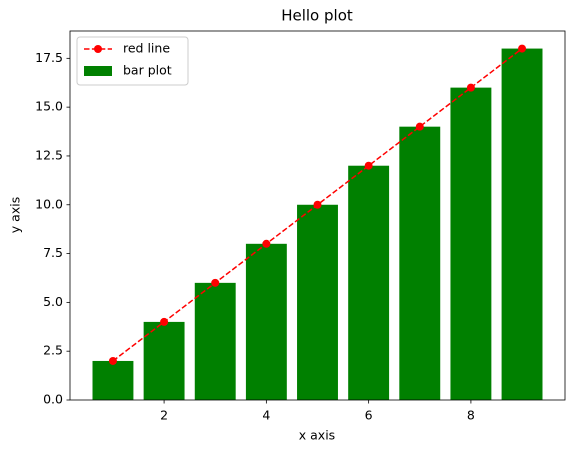 This screenshot has height=453, width=576. What do you see at coordinates (146, 48) in the screenshot?
I see `legend-label: red line` at bounding box center [146, 48].